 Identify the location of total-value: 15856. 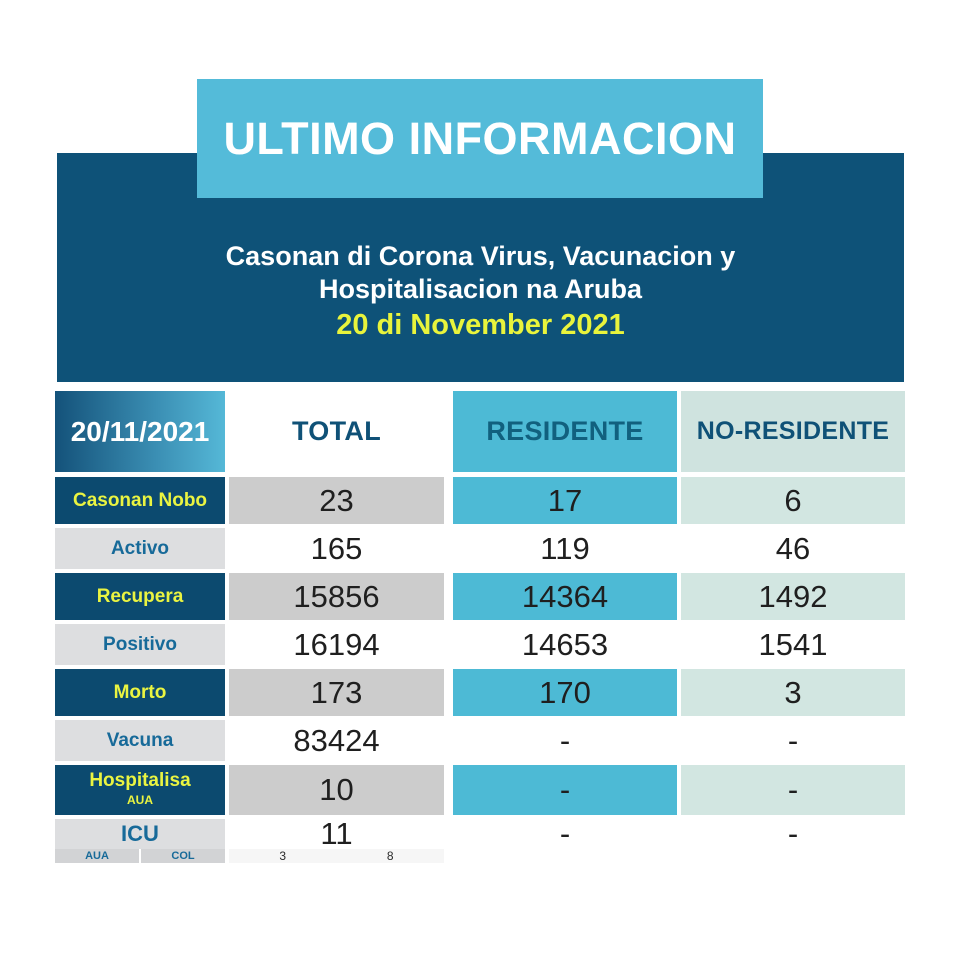
(336, 596).